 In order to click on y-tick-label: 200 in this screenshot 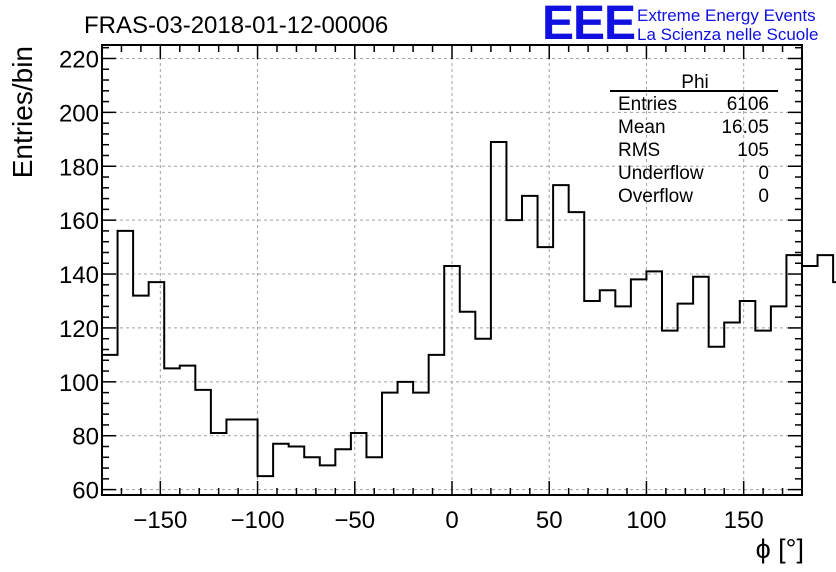, I will do `click(79, 113)`.